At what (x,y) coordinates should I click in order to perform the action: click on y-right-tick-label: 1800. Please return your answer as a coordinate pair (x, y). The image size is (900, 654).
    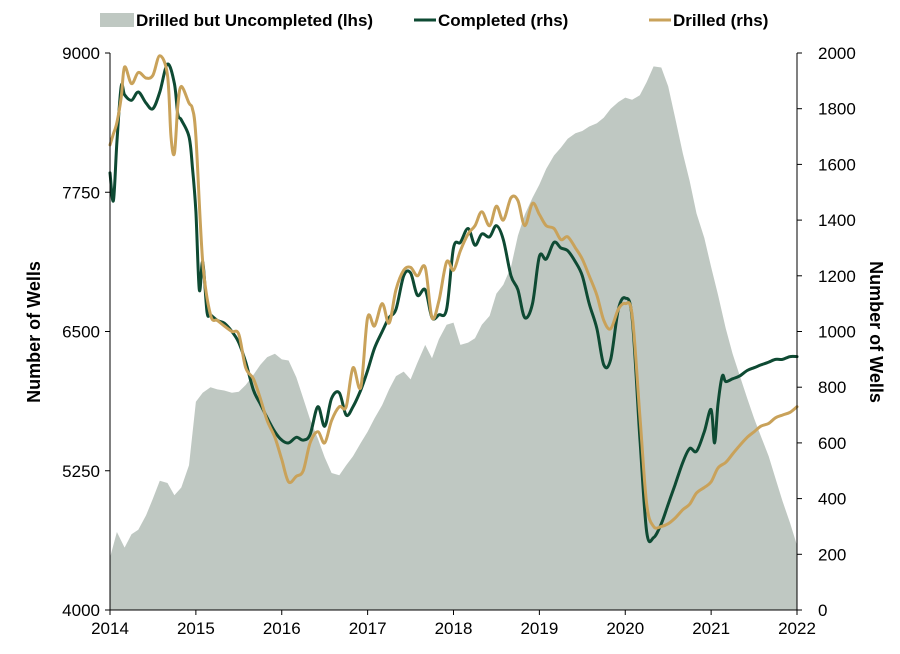
    Looking at the image, I should click on (837, 109).